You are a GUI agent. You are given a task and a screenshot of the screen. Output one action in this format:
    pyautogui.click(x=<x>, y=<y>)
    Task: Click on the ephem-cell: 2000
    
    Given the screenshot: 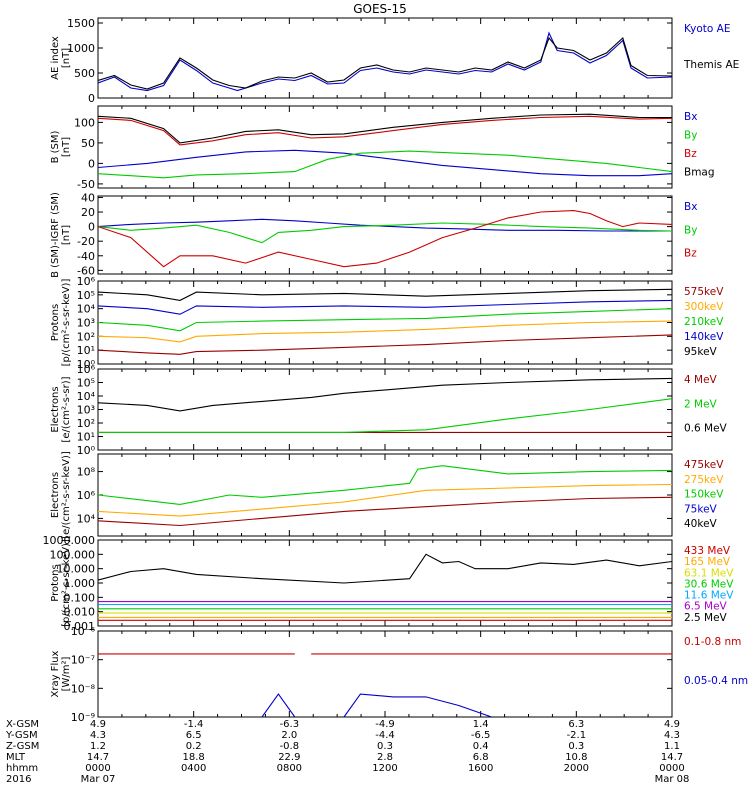 What is the action you would take?
    pyautogui.click(x=576, y=768)
    